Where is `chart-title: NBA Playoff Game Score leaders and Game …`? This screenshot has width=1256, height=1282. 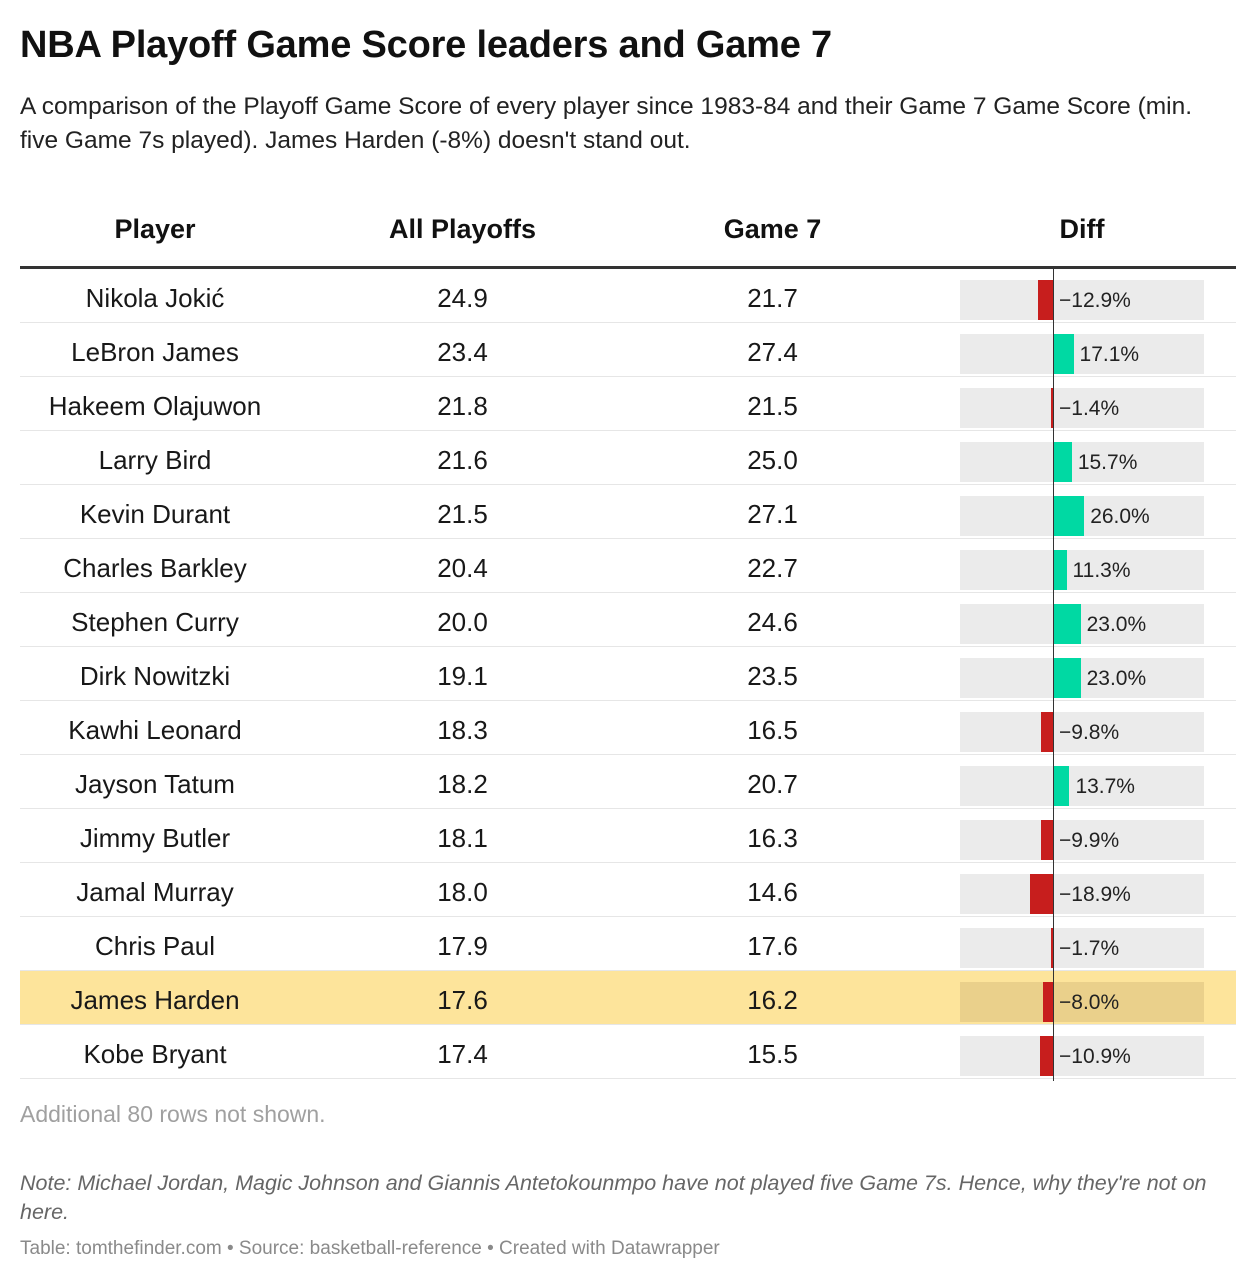 chart-title: NBA Playoff Game Score leaders and Game … is located at coordinates (426, 45).